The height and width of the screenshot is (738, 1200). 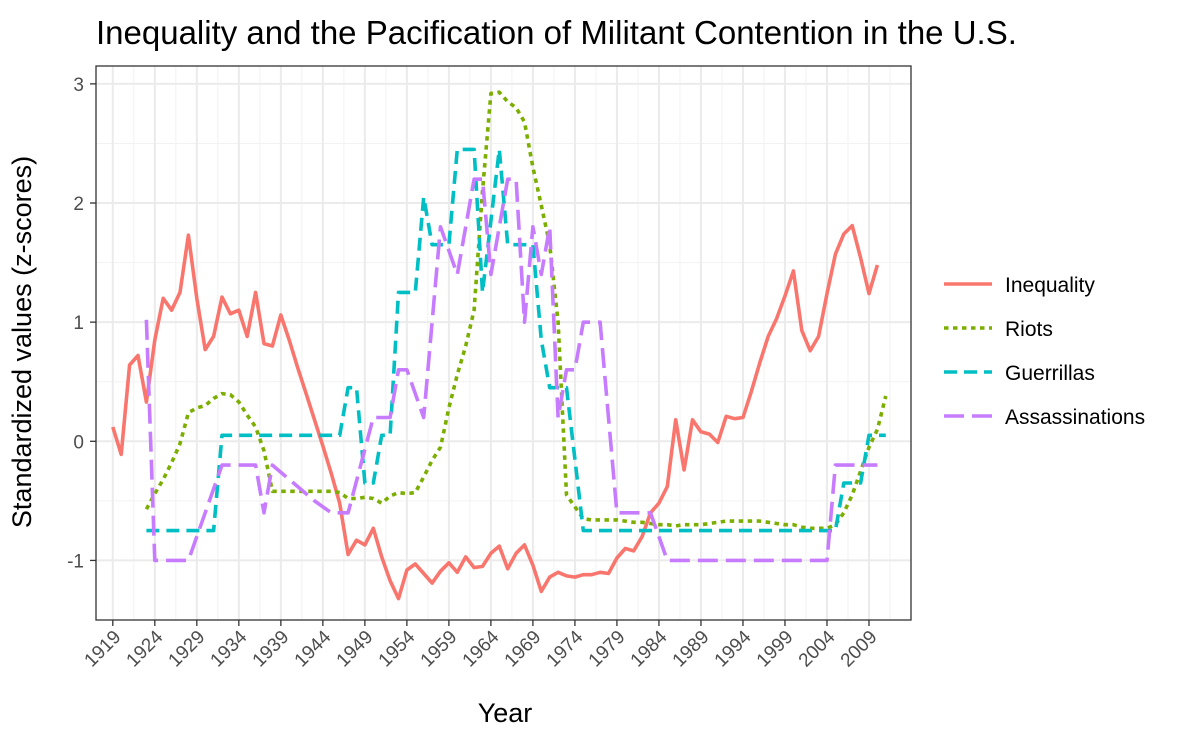 What do you see at coordinates (1050, 373) in the screenshot?
I see `legend-label-guerrillas: Guerrillas` at bounding box center [1050, 373].